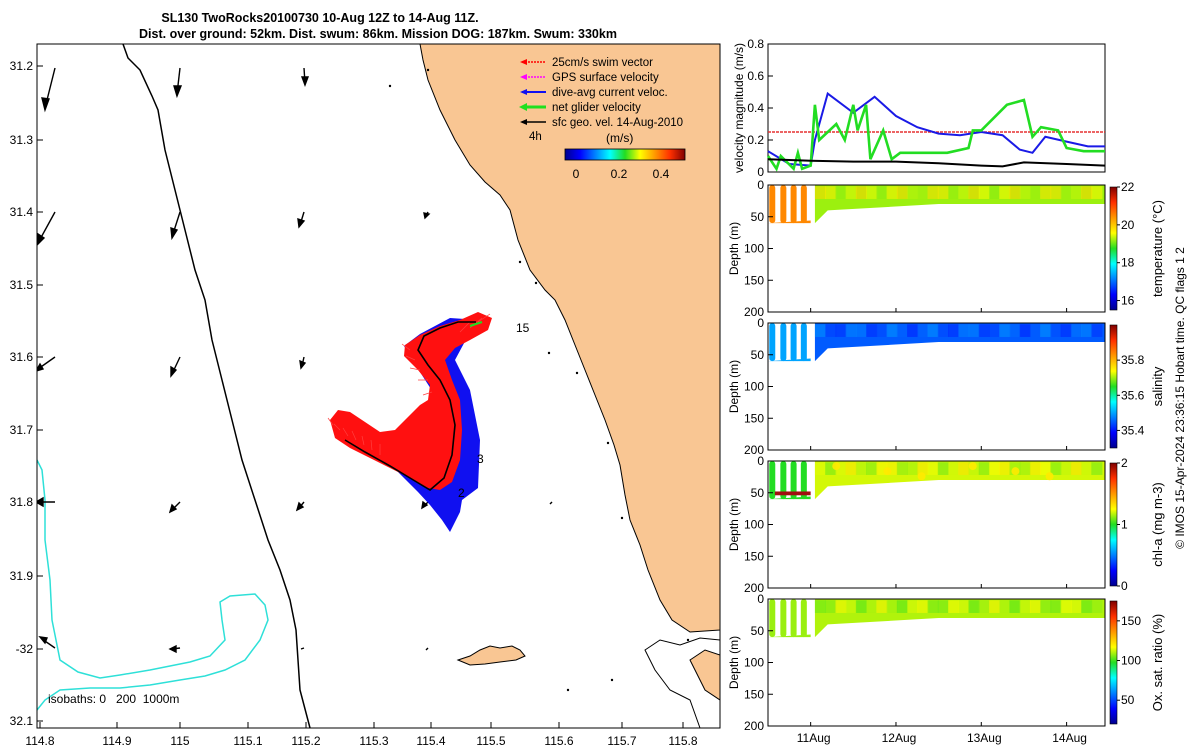 This screenshot has width=1200, height=750. What do you see at coordinates (26, 393) in the screenshot?
I see `map-y-axis: 31.2 31.3 31.4 31.5 31.6 31.7 31.8 31.9 -32 32.1` at bounding box center [26, 393].